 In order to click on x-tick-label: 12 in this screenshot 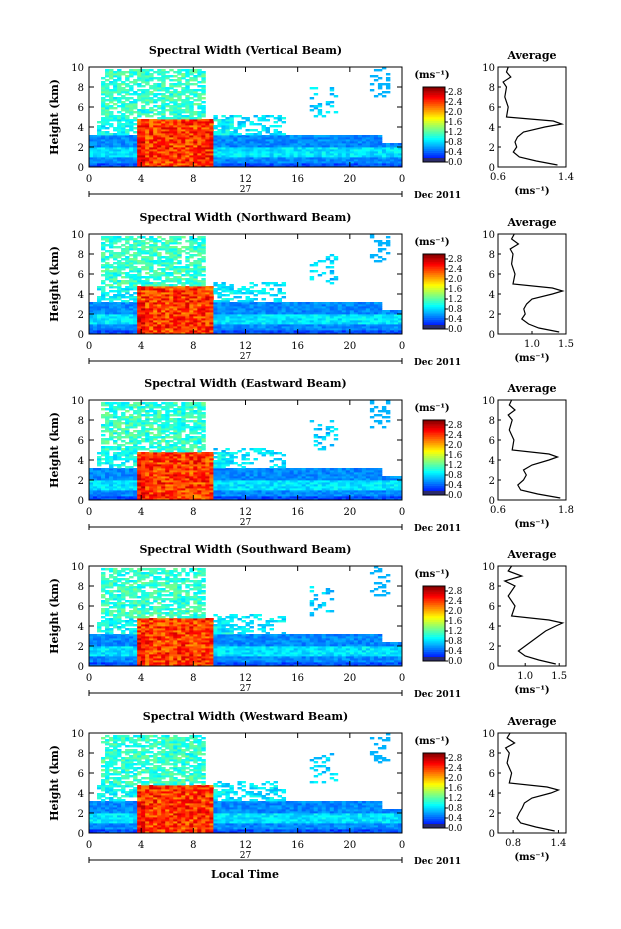, I will do `click(245, 346)`.